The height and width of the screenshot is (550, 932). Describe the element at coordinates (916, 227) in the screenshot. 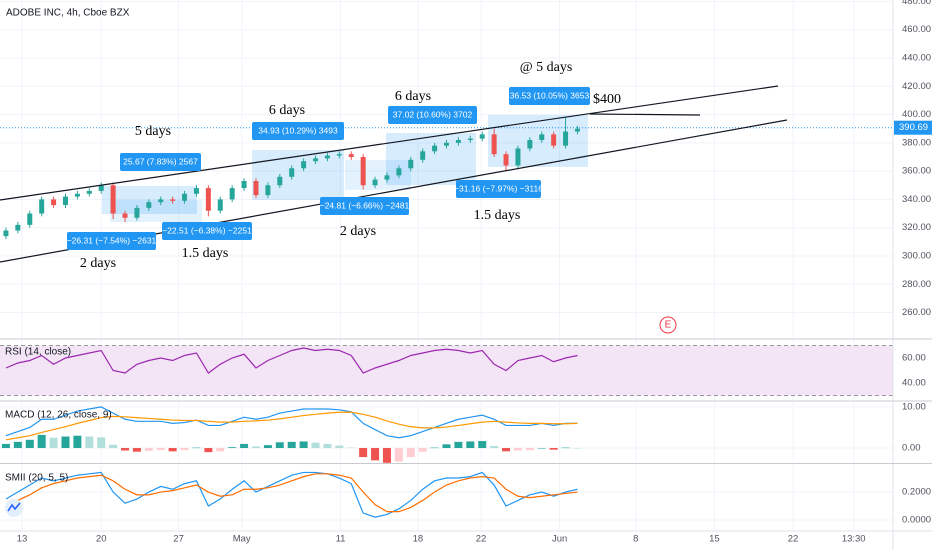

I see `y-tick-label: 320.00` at that location.